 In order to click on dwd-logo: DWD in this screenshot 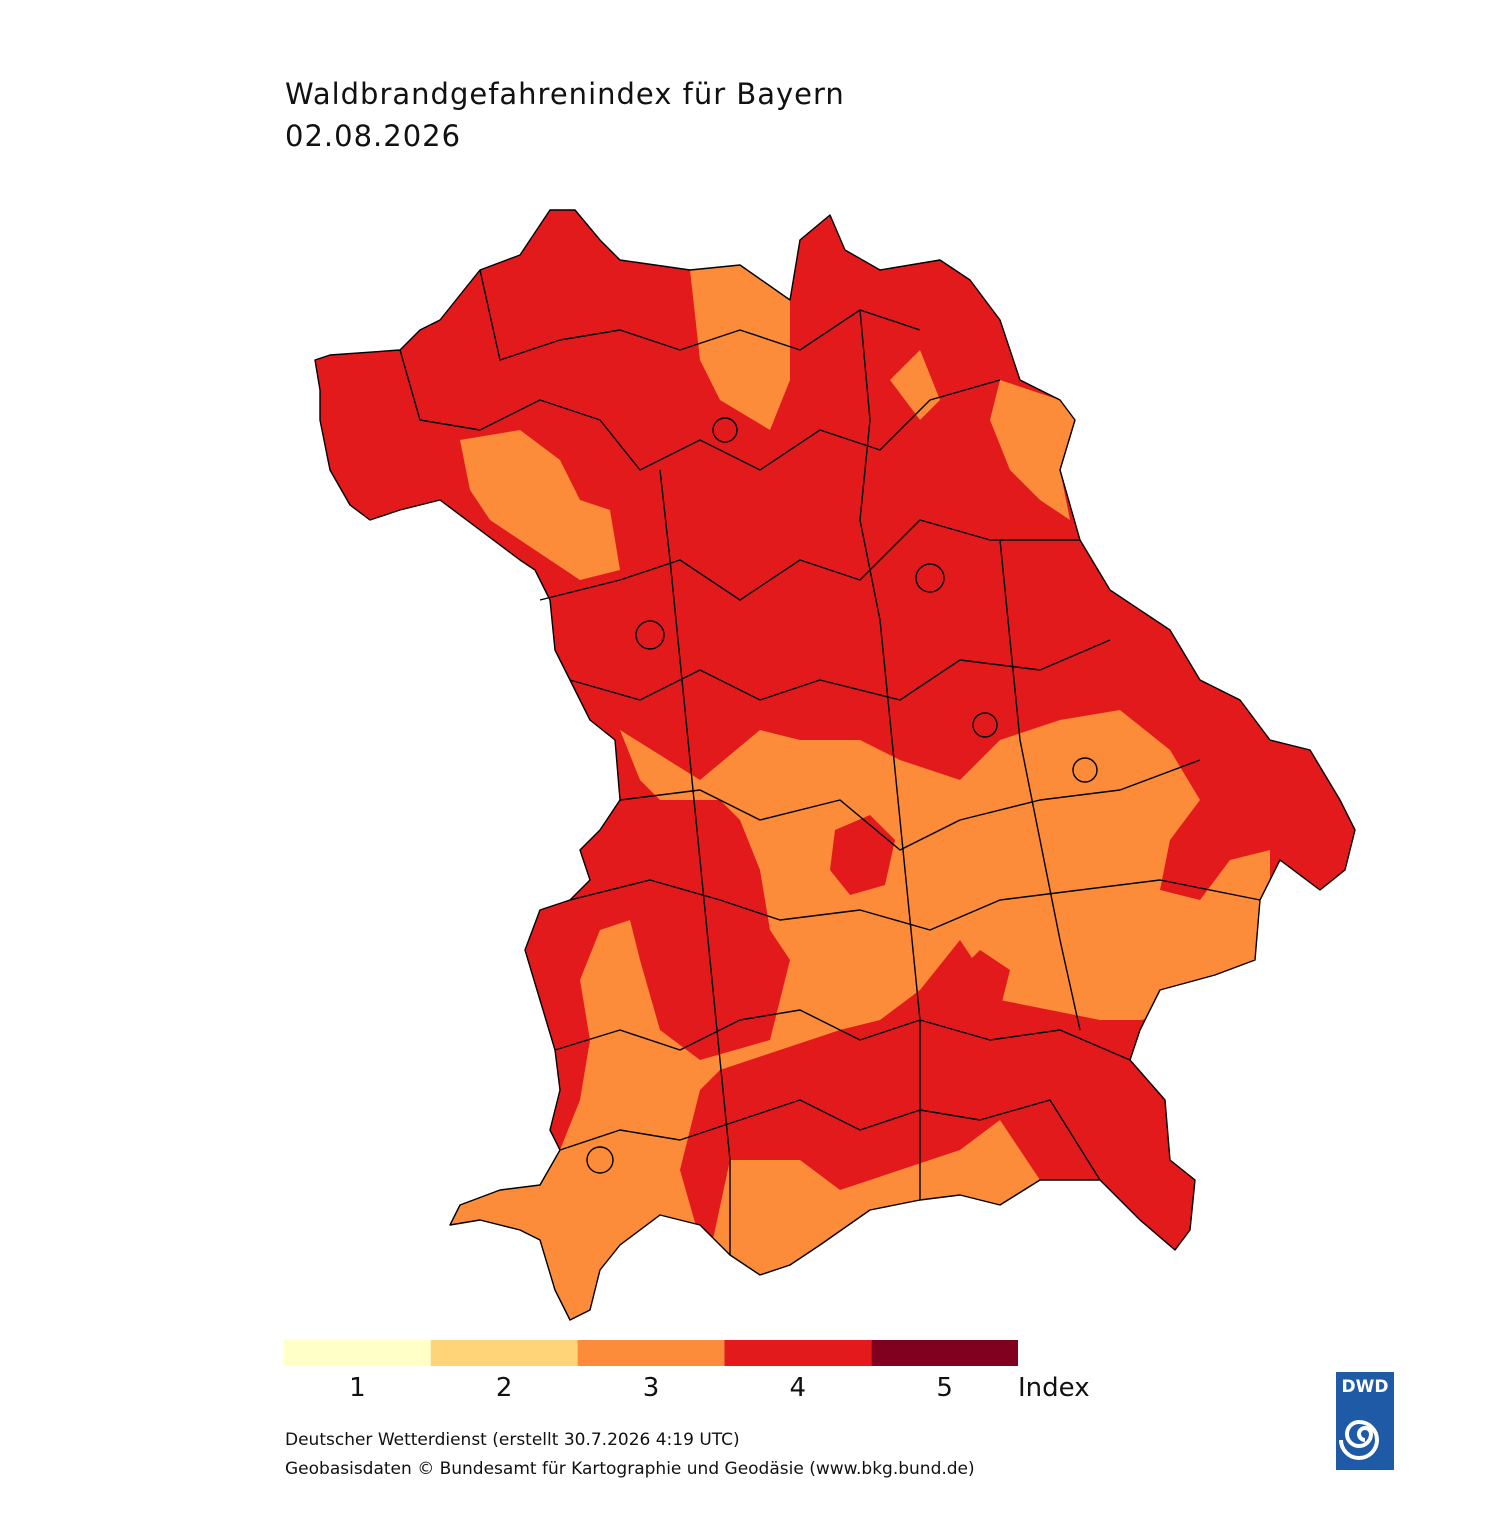, I will do `click(1365, 1421)`.